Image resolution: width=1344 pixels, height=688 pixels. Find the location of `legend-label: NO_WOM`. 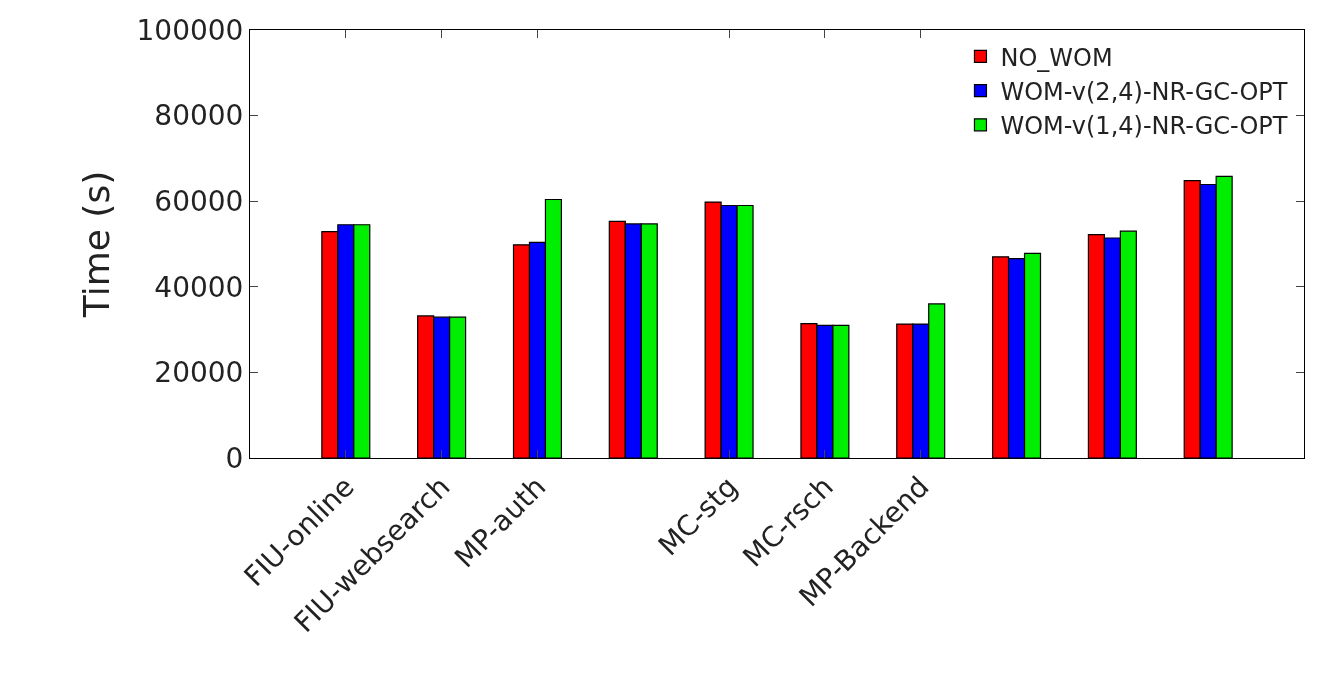

legend-label: NO_WOM is located at coordinates (1056, 57).